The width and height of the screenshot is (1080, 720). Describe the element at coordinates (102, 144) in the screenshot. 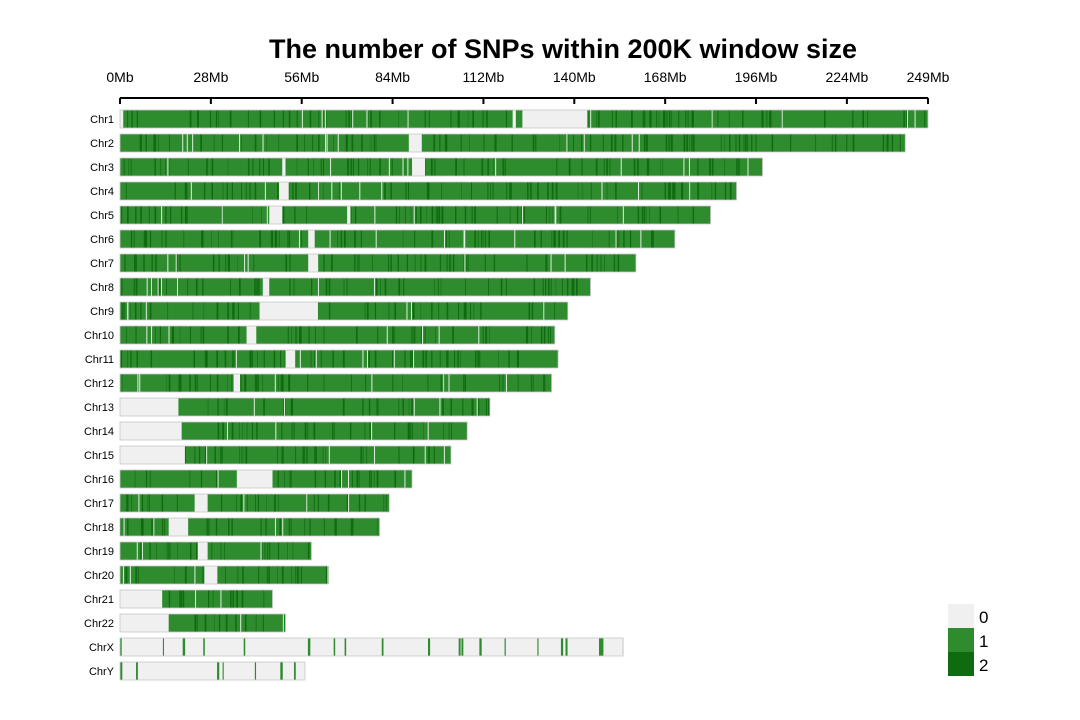

I see `chromosome-label: Chr2` at that location.